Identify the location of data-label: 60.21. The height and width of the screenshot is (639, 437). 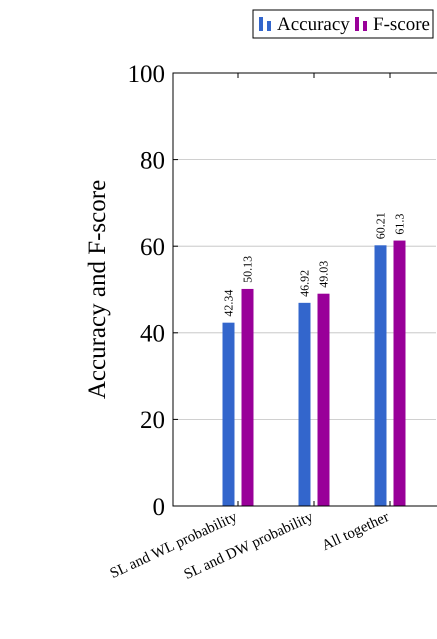
(381, 226).